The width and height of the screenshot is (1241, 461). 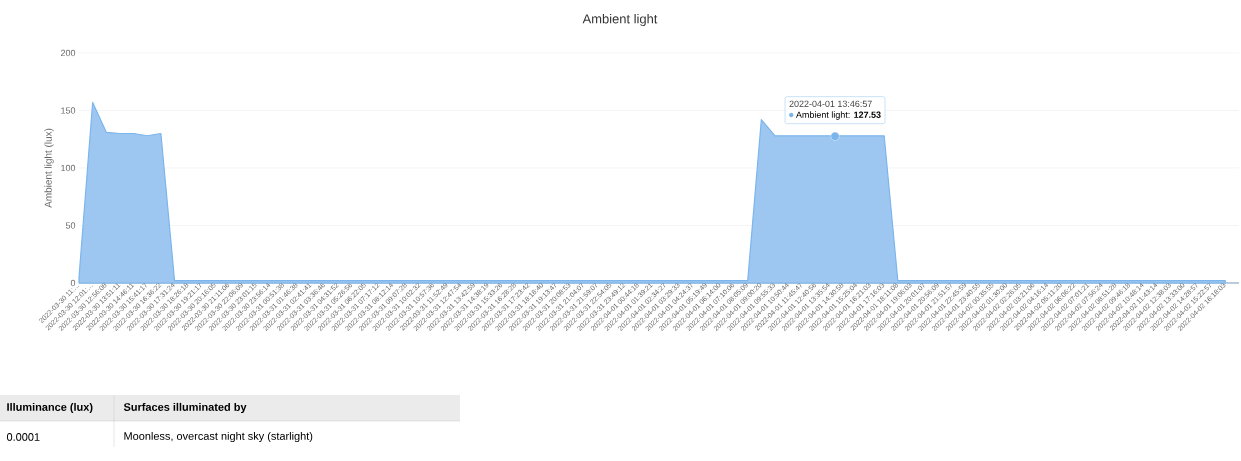 I want to click on text: Illuminance (lux), so click(x=50, y=408).